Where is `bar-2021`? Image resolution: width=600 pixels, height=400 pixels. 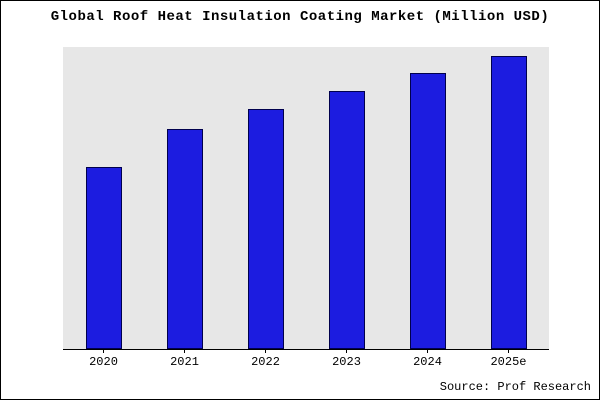 bar-2021 is located at coordinates (184, 239).